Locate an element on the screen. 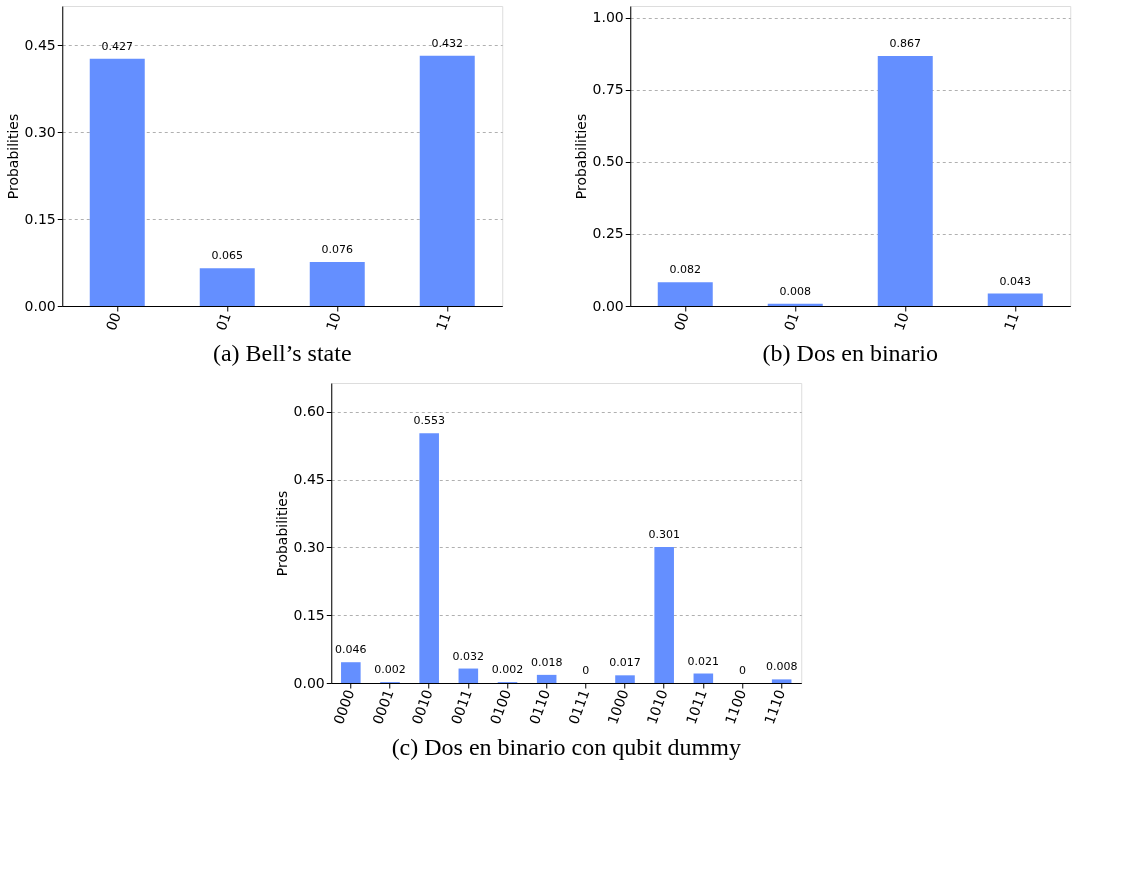  x-tick-label: 0001 is located at coordinates (383, 707).